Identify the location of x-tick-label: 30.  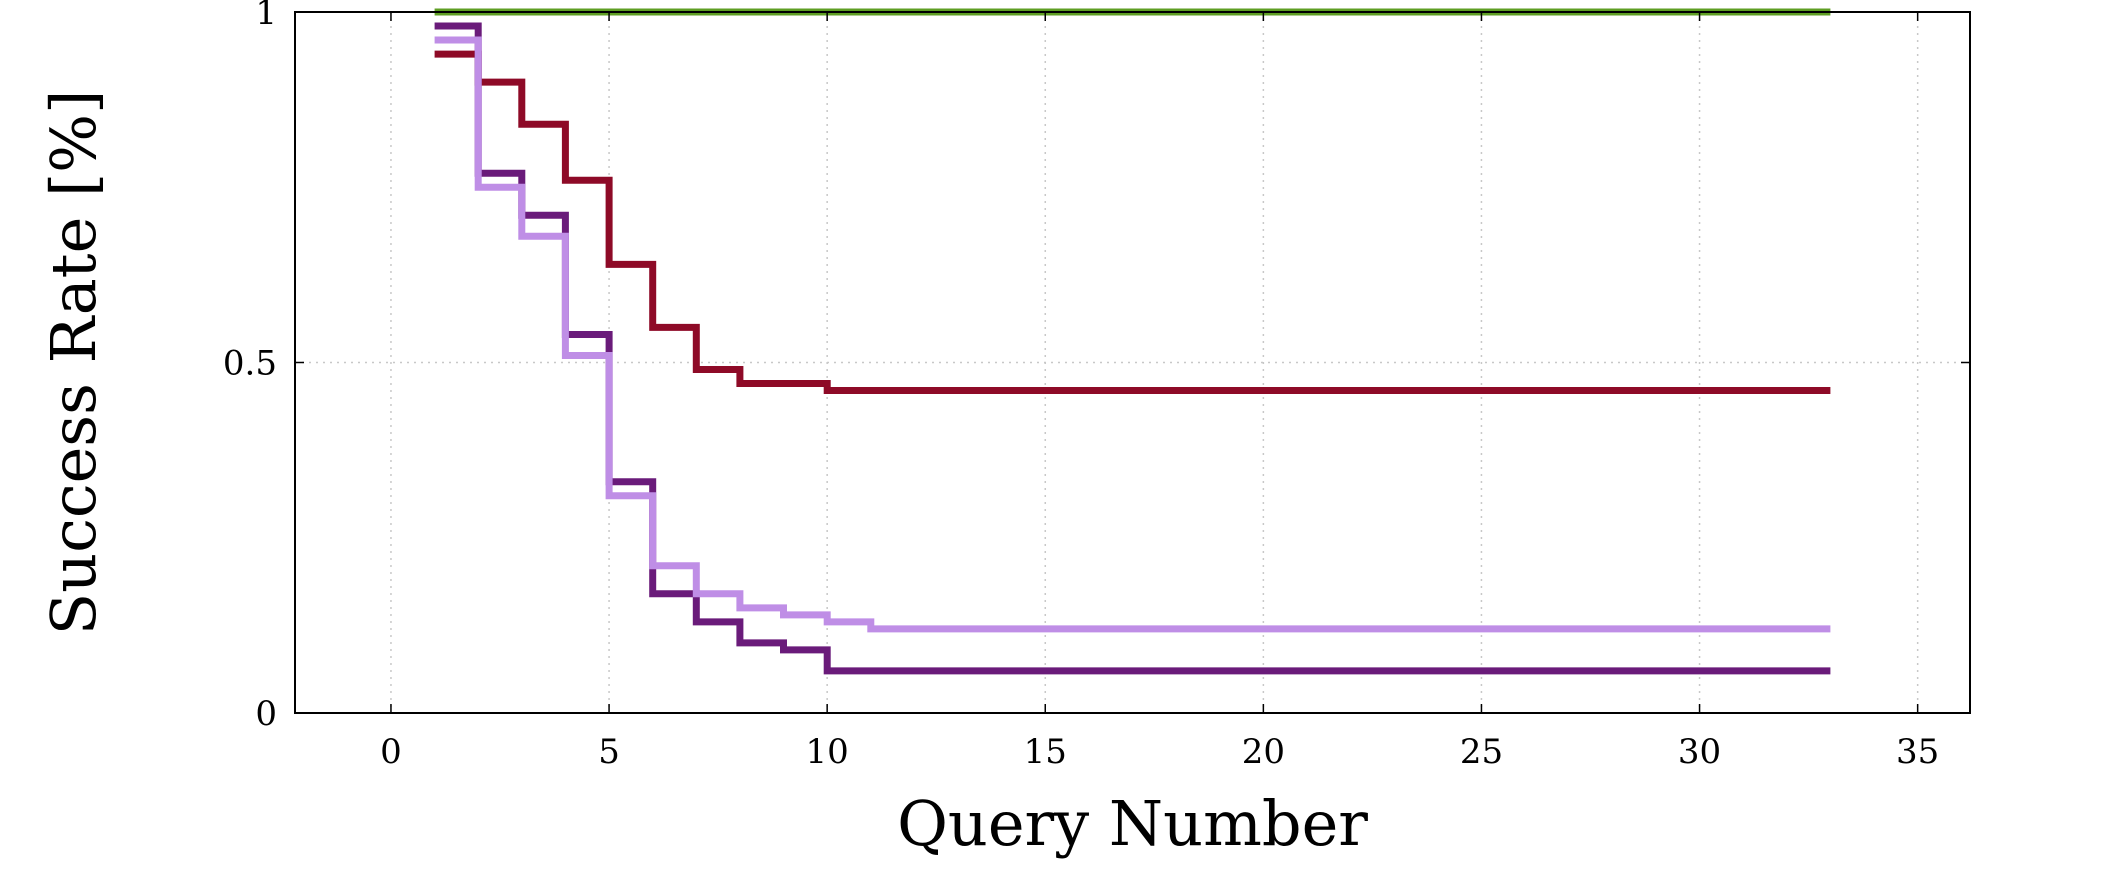
(1699, 752).